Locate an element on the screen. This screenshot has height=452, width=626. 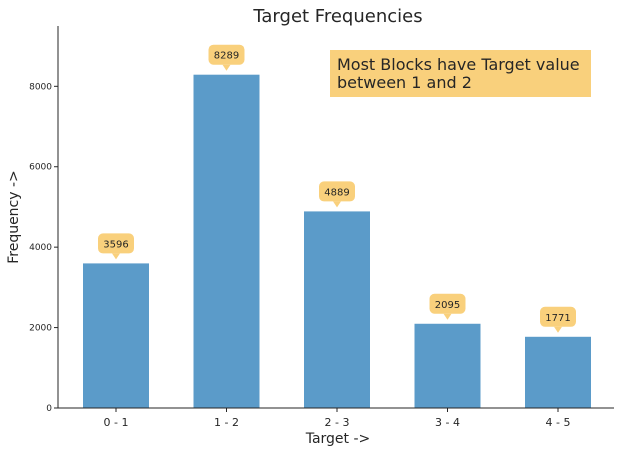
x-tick-label: 2 - 3 is located at coordinates (337, 422).